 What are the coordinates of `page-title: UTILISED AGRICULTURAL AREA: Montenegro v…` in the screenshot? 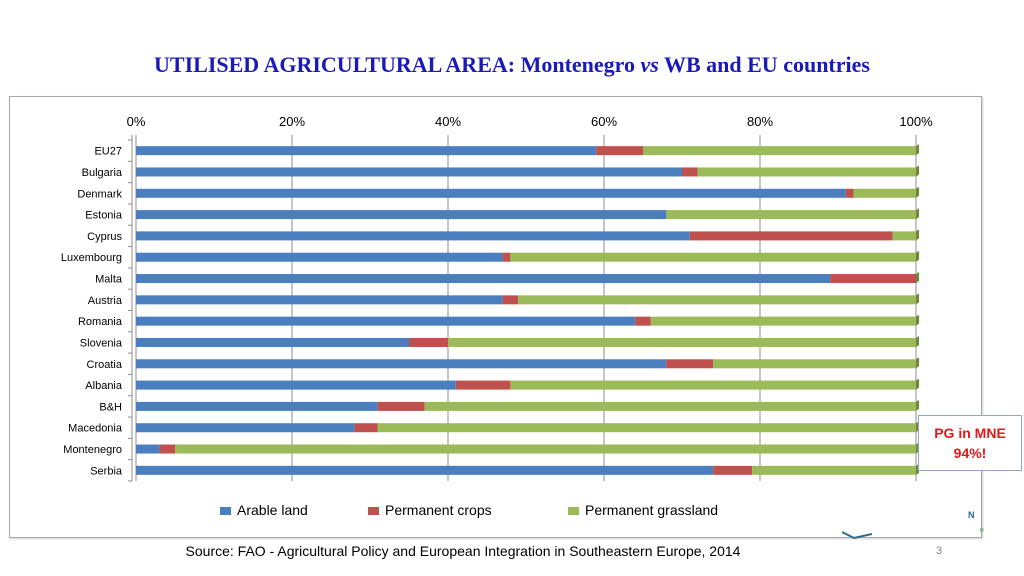 It's located at (512, 65).